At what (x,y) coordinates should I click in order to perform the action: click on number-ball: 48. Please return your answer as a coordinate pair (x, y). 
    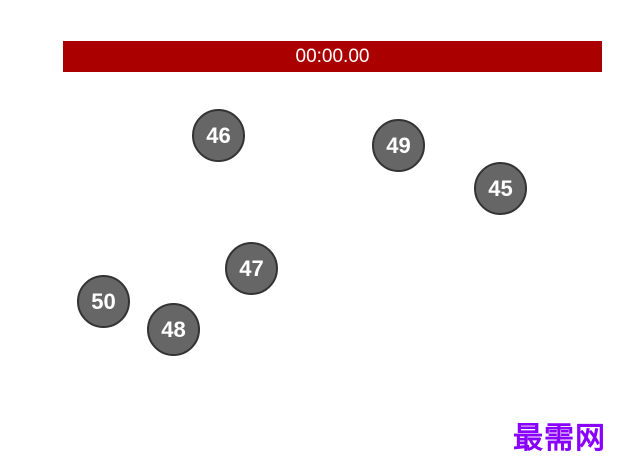
    Looking at the image, I should click on (173, 329).